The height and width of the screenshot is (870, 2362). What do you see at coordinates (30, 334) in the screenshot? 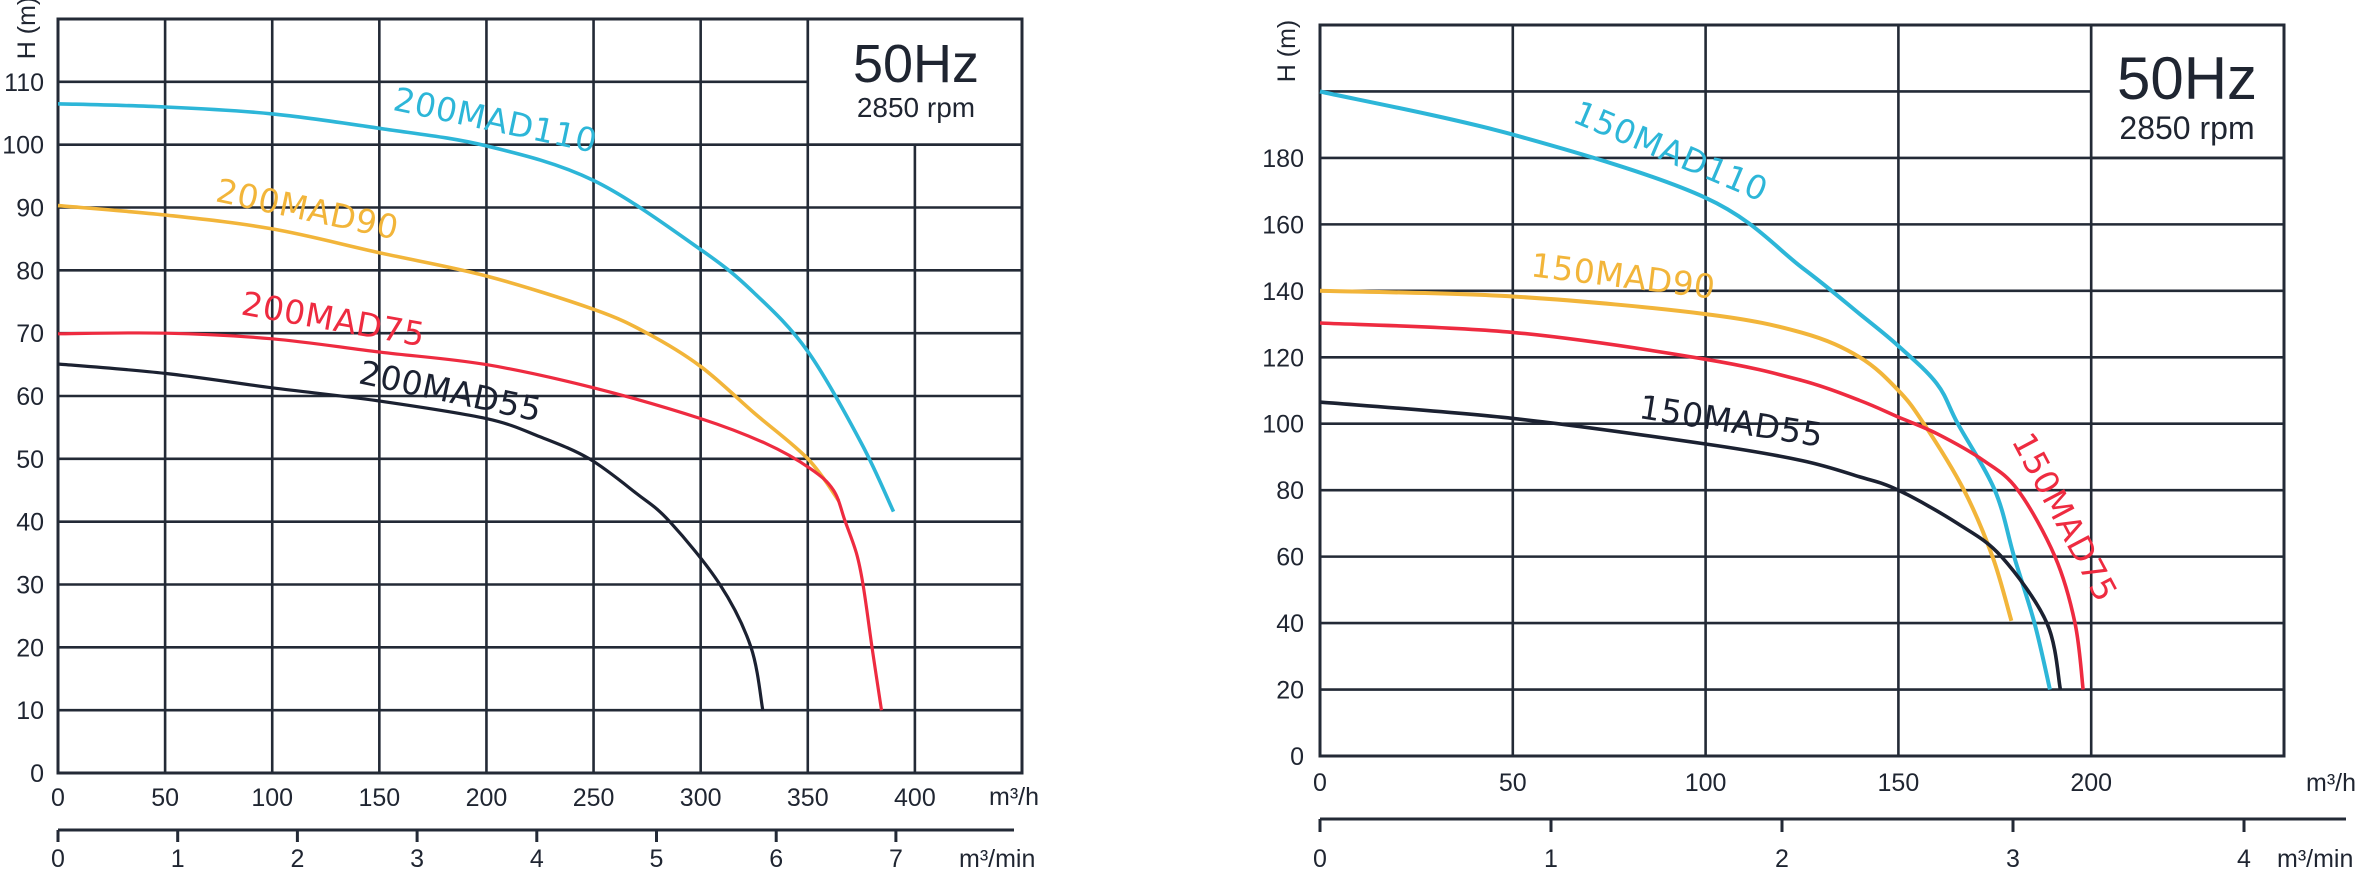
I see `y-tick-label: 70` at bounding box center [30, 334].